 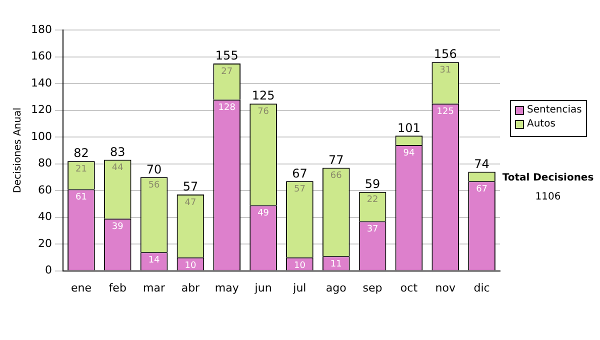 What do you see at coordinates (118, 151) in the screenshot?
I see `total-label: 83` at bounding box center [118, 151].